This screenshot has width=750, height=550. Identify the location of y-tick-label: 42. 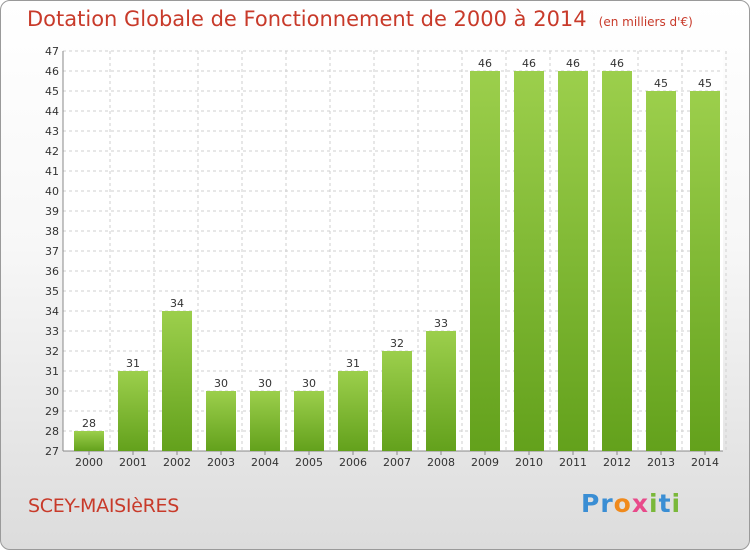
(52, 151).